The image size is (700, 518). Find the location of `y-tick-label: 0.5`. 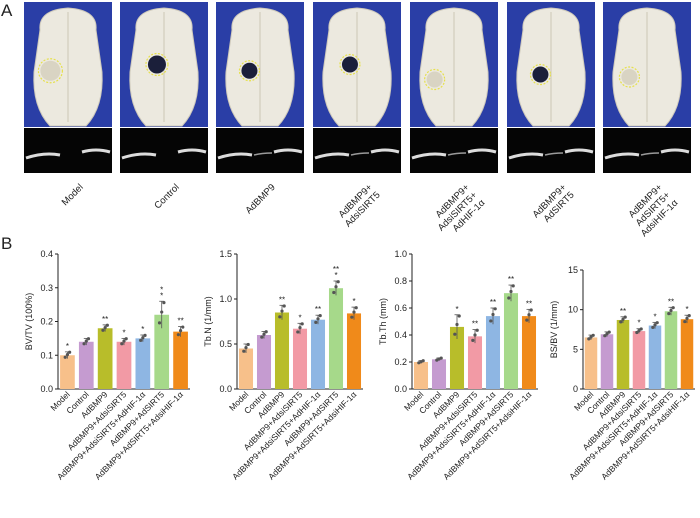

y-tick-label: 0.5 is located at coordinates (225, 344).